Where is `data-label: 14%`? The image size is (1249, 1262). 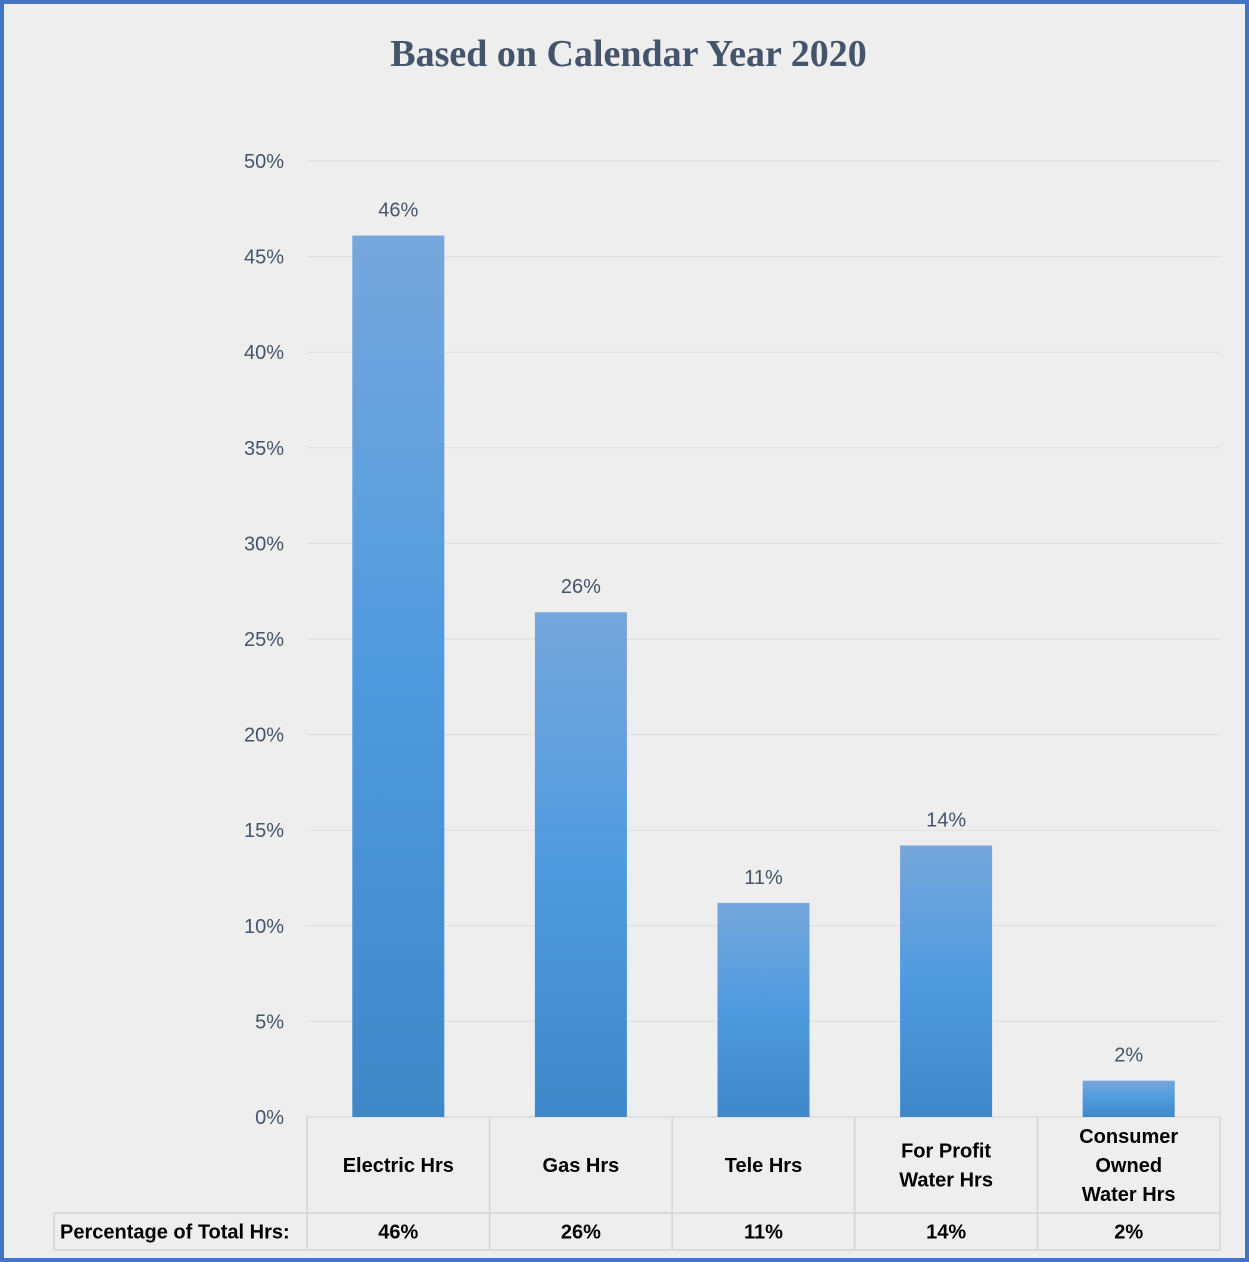
data-label: 14% is located at coordinates (946, 820).